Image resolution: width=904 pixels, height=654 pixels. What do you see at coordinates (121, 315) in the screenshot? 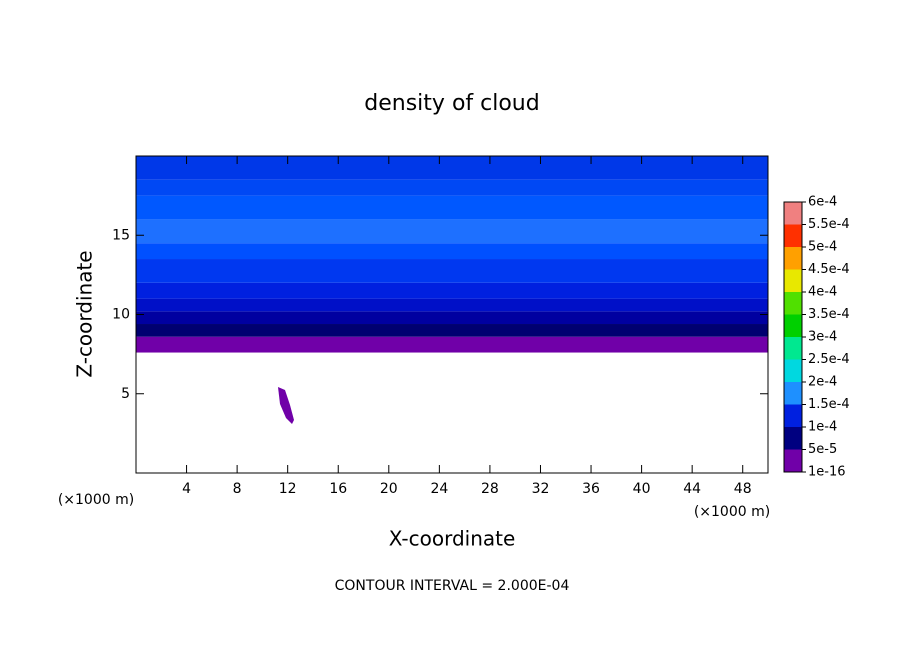
I see `y-tick-label: 10` at bounding box center [121, 315].